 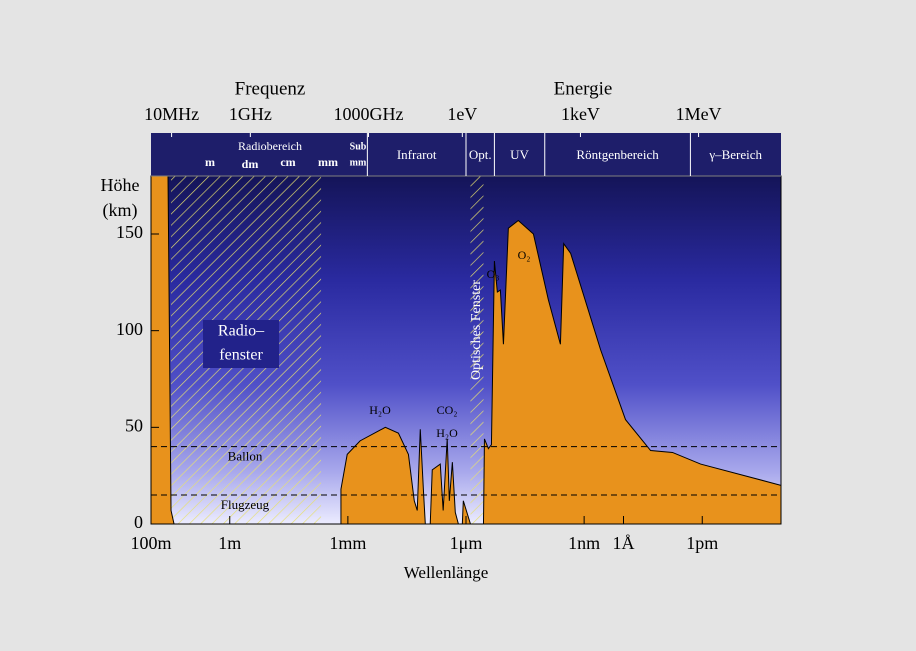 I want to click on window-hatch, so click(x=477, y=350).